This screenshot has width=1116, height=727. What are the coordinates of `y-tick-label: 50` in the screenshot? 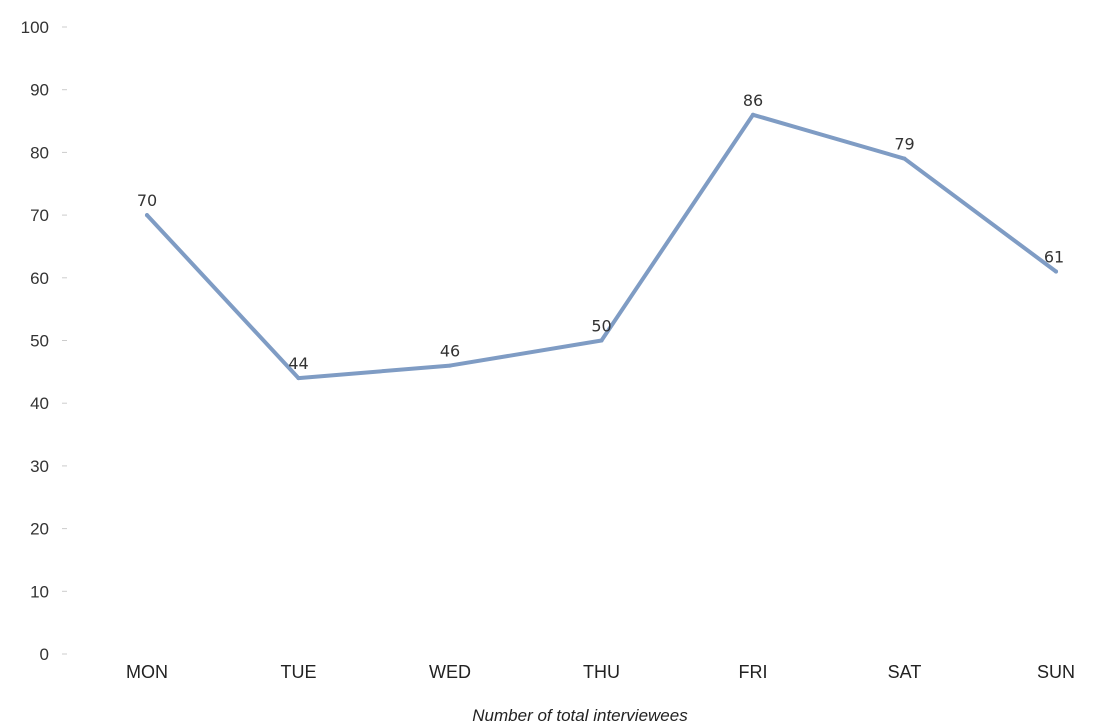 It's located at (39, 341).